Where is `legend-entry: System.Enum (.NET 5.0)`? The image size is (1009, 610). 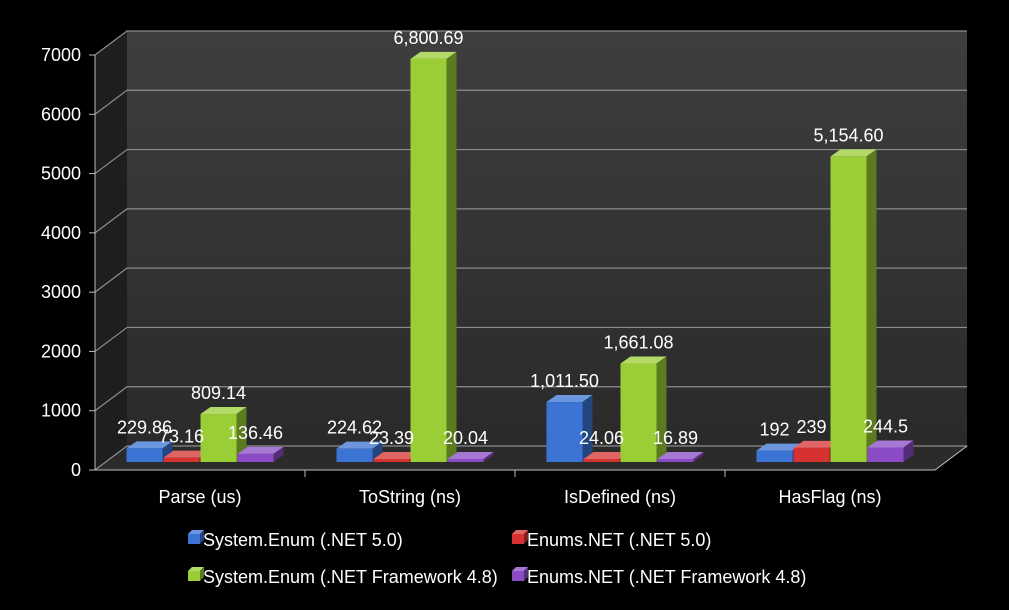
legend-entry: System.Enum (.NET 5.0) is located at coordinates (295, 540).